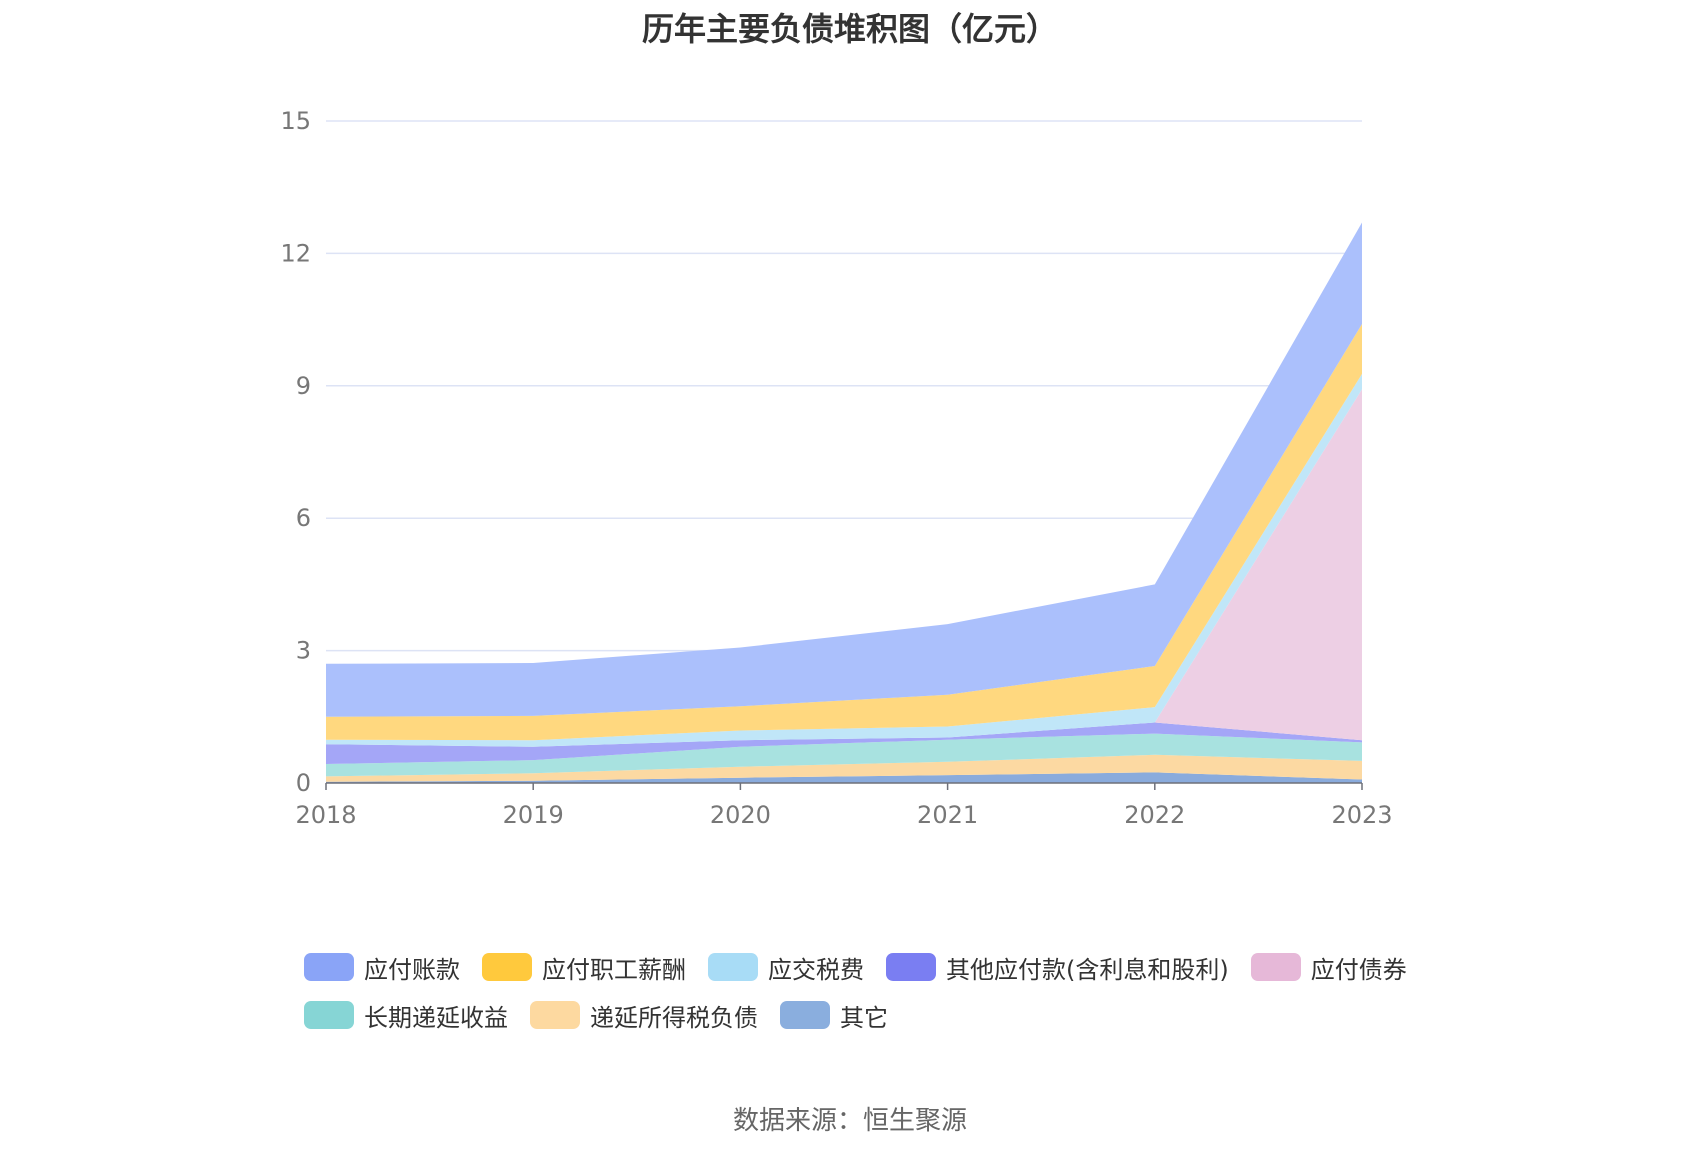  I want to click on area-series-其他应付款(含利息和股利), so click(844, 743).